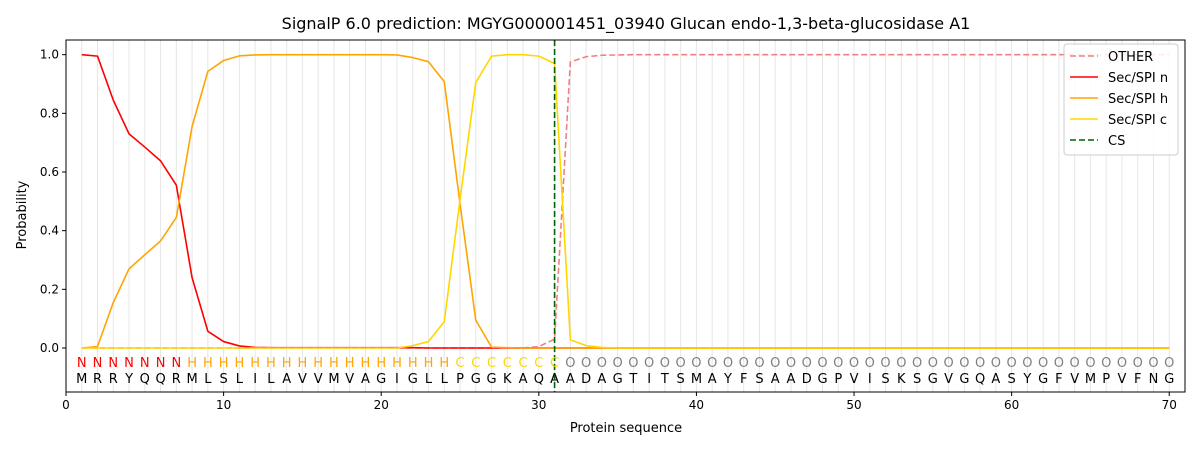 Image resolution: width=1200 pixels, height=450 pixels. I want to click on y-tick-label: 0.8, so click(49, 113).